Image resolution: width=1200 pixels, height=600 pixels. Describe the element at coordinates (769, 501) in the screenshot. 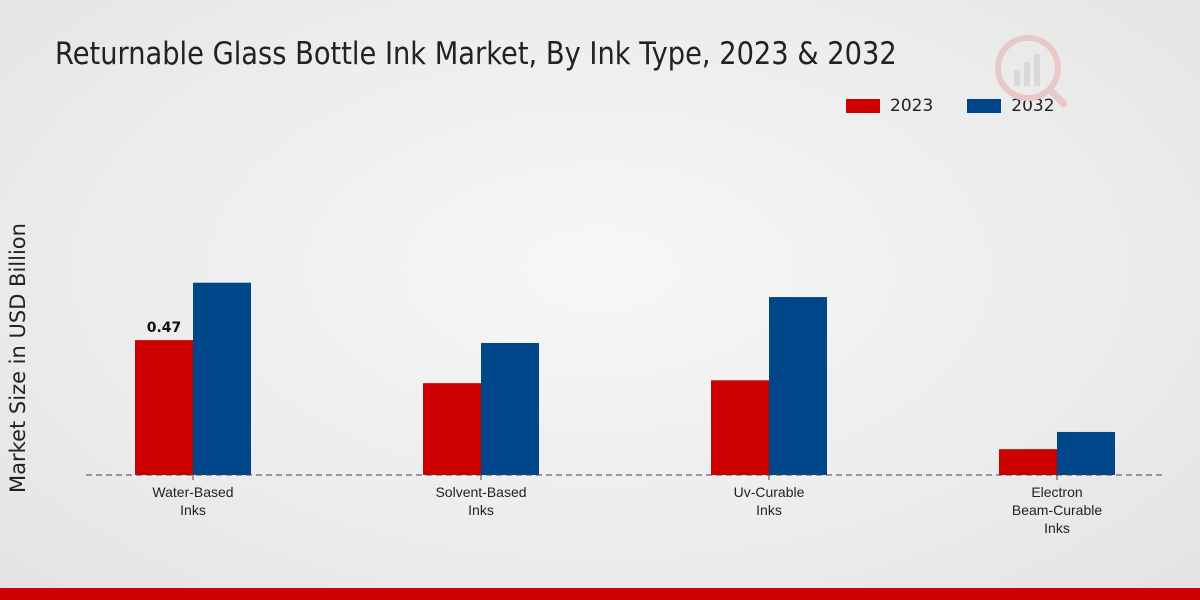

I see `x-tick-label-2: Uv-Curable Inks` at that location.